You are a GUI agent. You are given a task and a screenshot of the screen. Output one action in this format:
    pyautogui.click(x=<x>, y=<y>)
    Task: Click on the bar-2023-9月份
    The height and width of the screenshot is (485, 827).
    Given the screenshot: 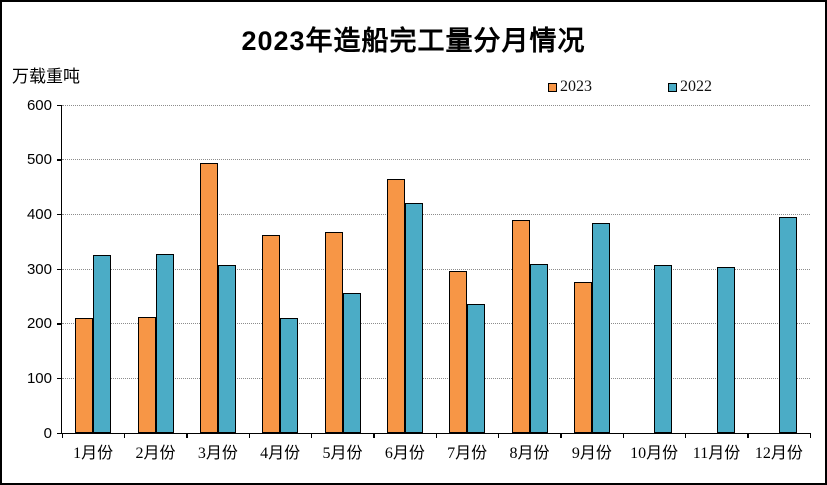 What is the action you would take?
    pyautogui.click(x=582, y=357)
    